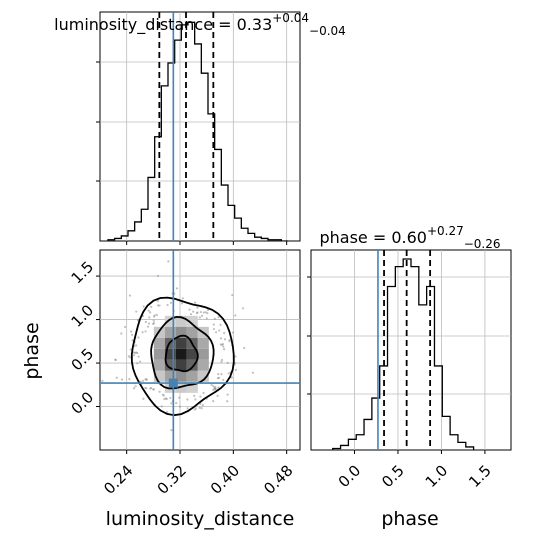  I want to click on luminosity-title-err-minus: −0.04, so click(327, 31).